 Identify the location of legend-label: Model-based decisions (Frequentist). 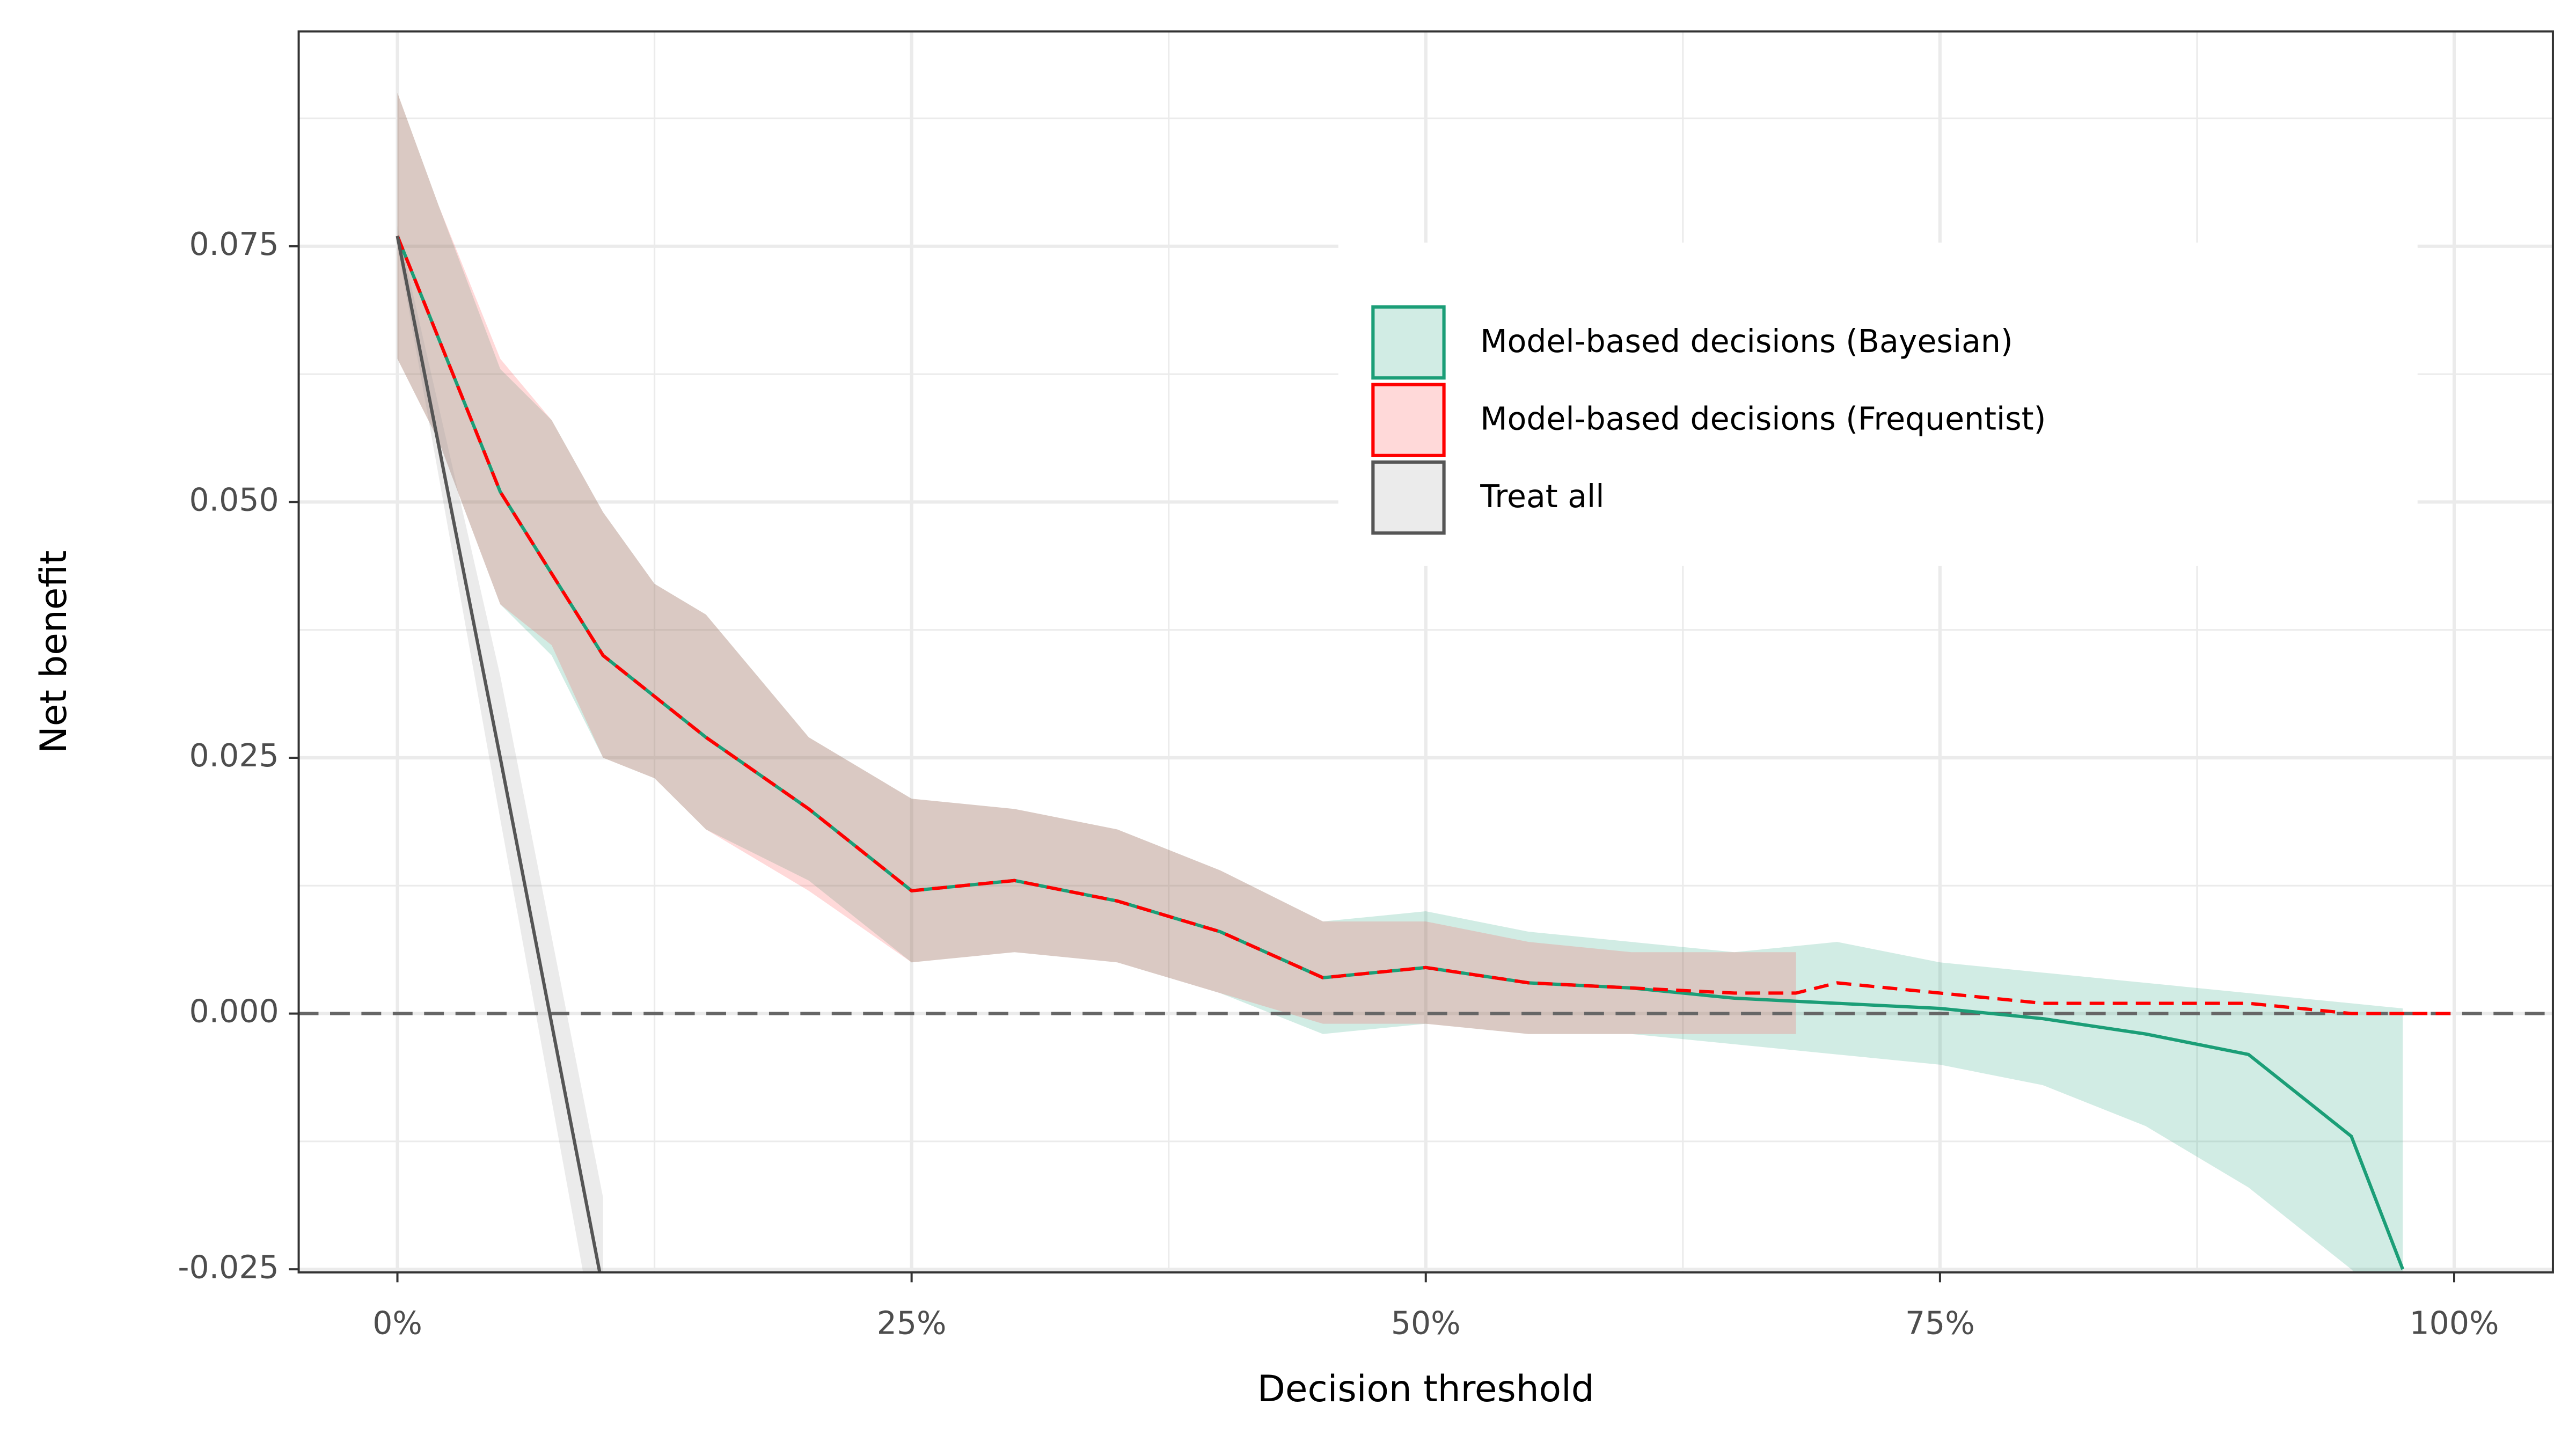
(1763, 418).